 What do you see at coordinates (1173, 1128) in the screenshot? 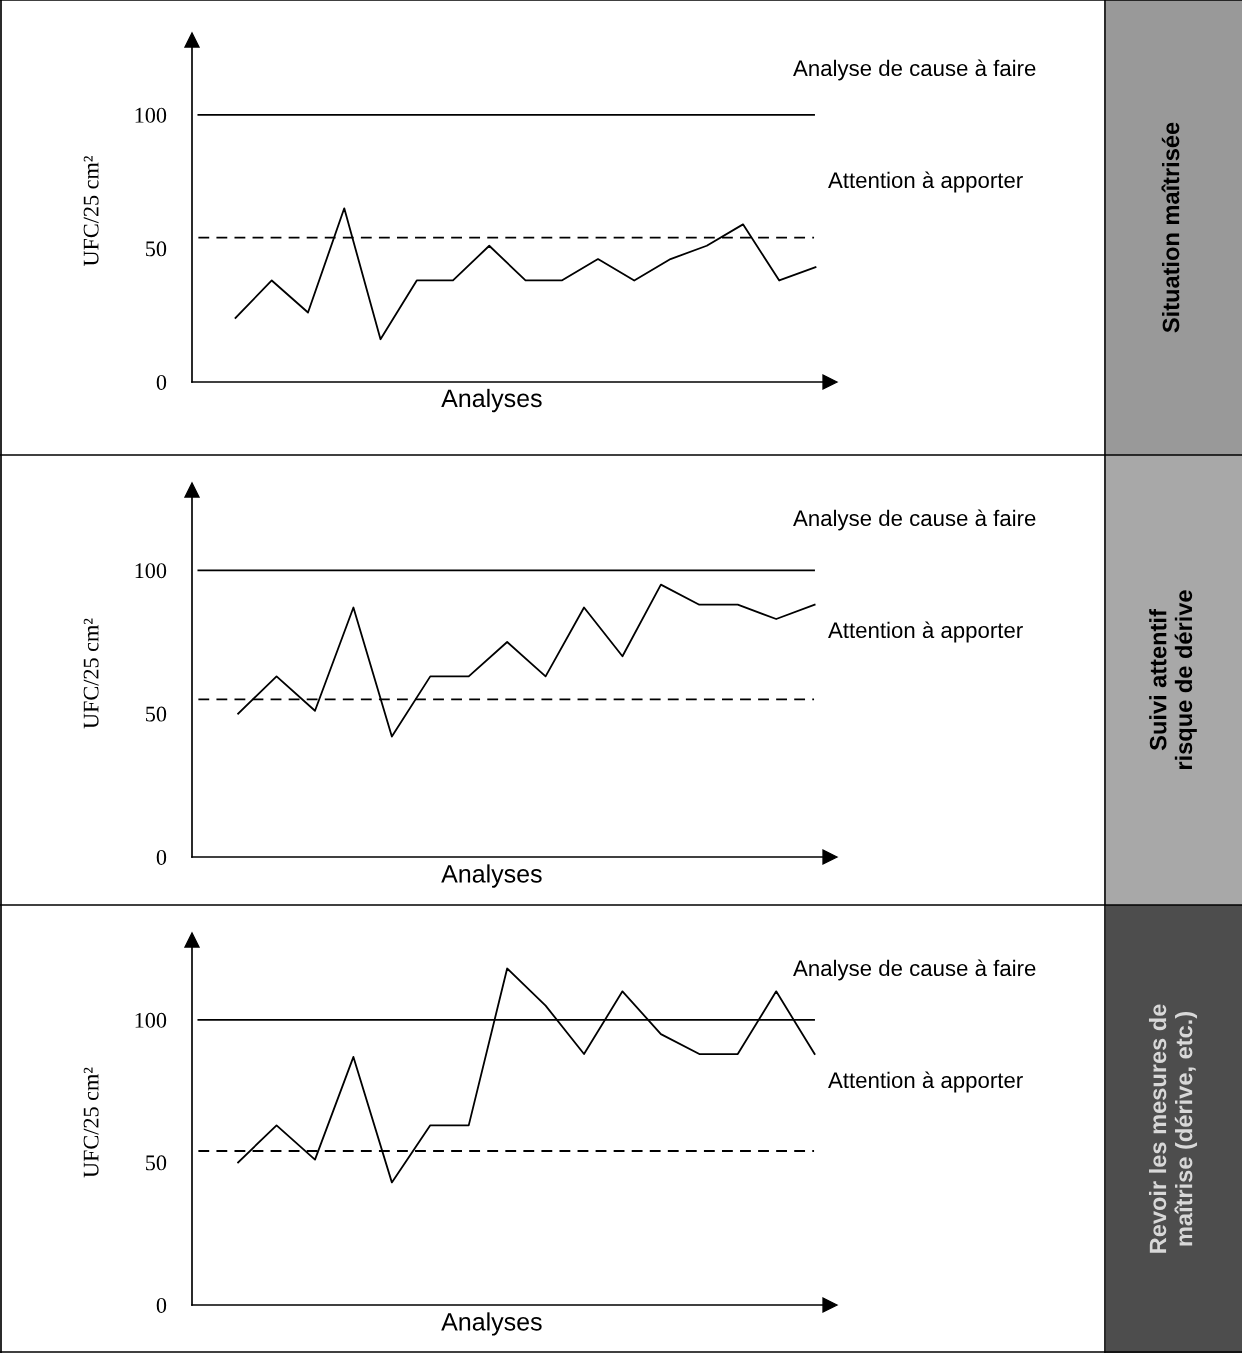
I see `text: Revoir les mesures de maîtrise (dérive, etc.)` at bounding box center [1173, 1128].